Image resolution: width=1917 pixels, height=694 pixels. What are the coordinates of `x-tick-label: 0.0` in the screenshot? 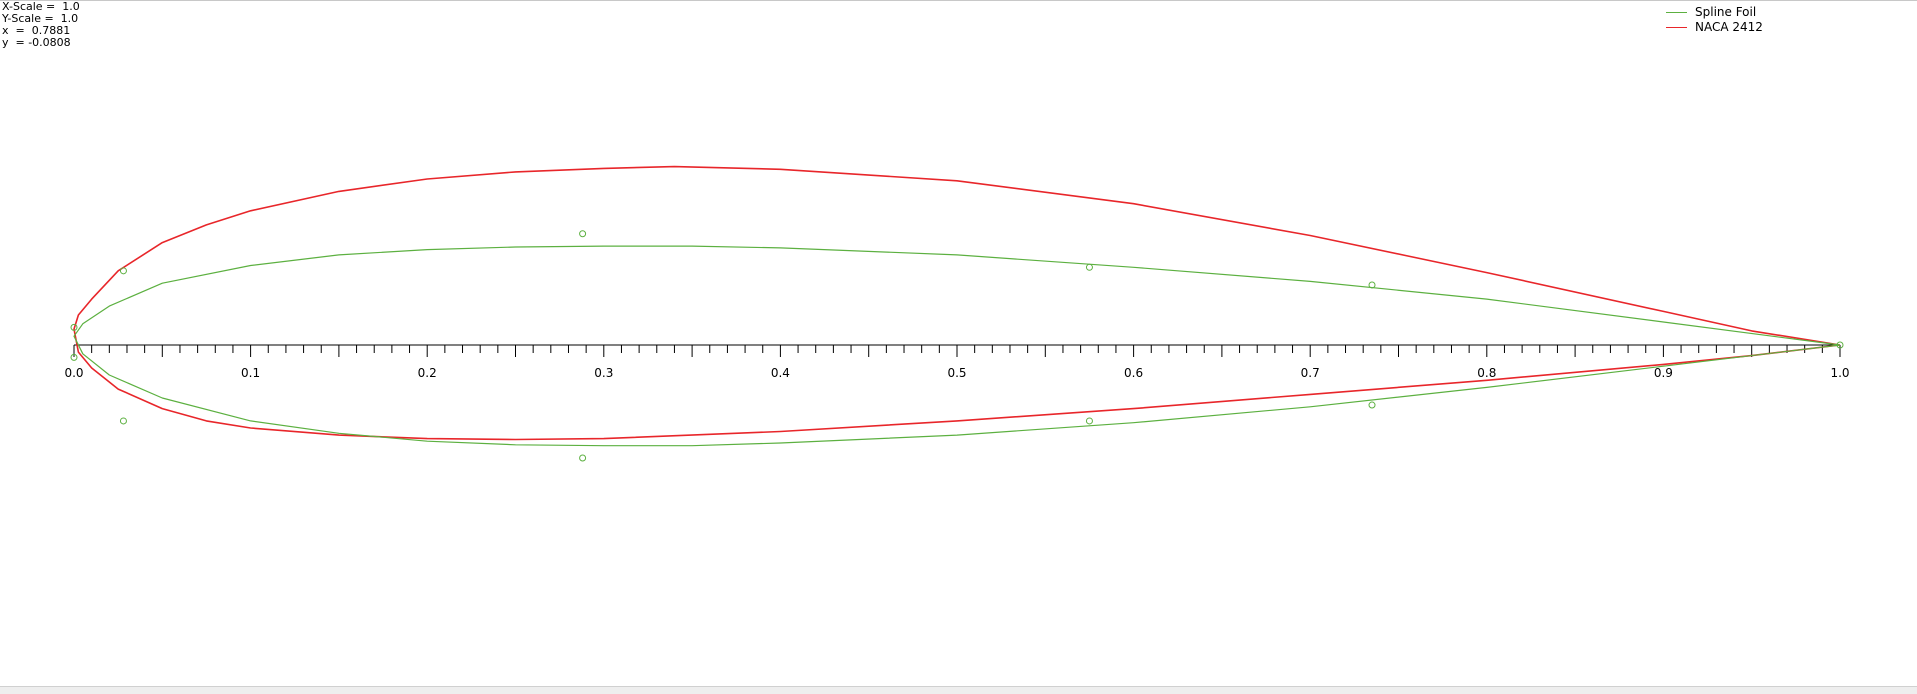 It's located at (73, 373).